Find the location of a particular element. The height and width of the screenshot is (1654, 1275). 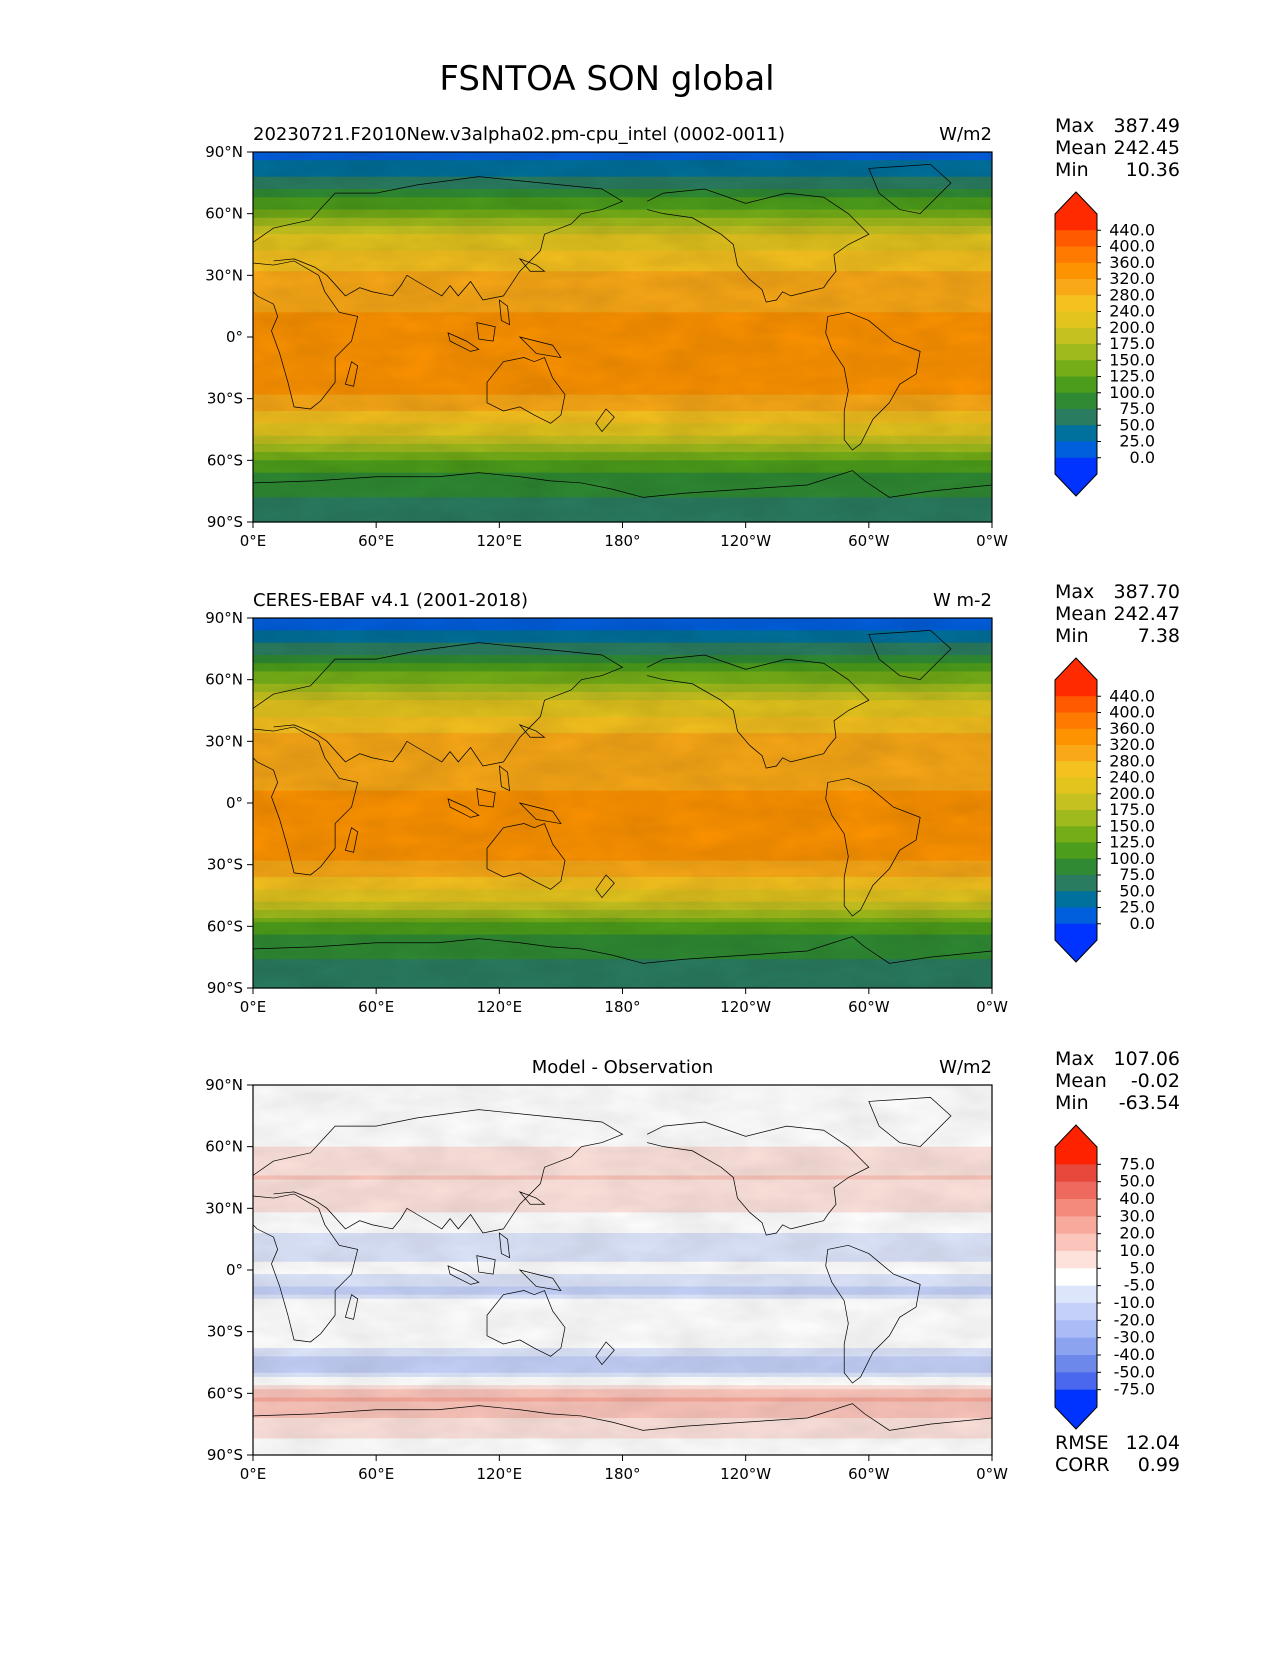

stat-value-max: 387.49 is located at coordinates (1147, 126).